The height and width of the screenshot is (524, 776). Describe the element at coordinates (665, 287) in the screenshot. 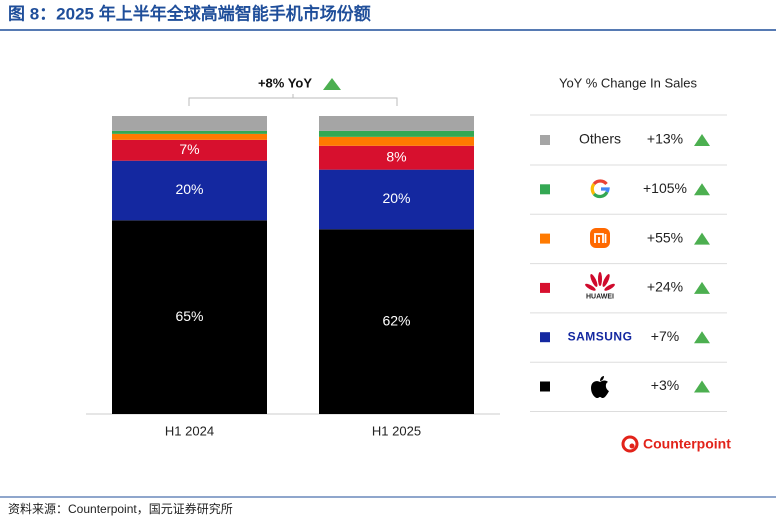

I see `yoy-label: +24%` at that location.